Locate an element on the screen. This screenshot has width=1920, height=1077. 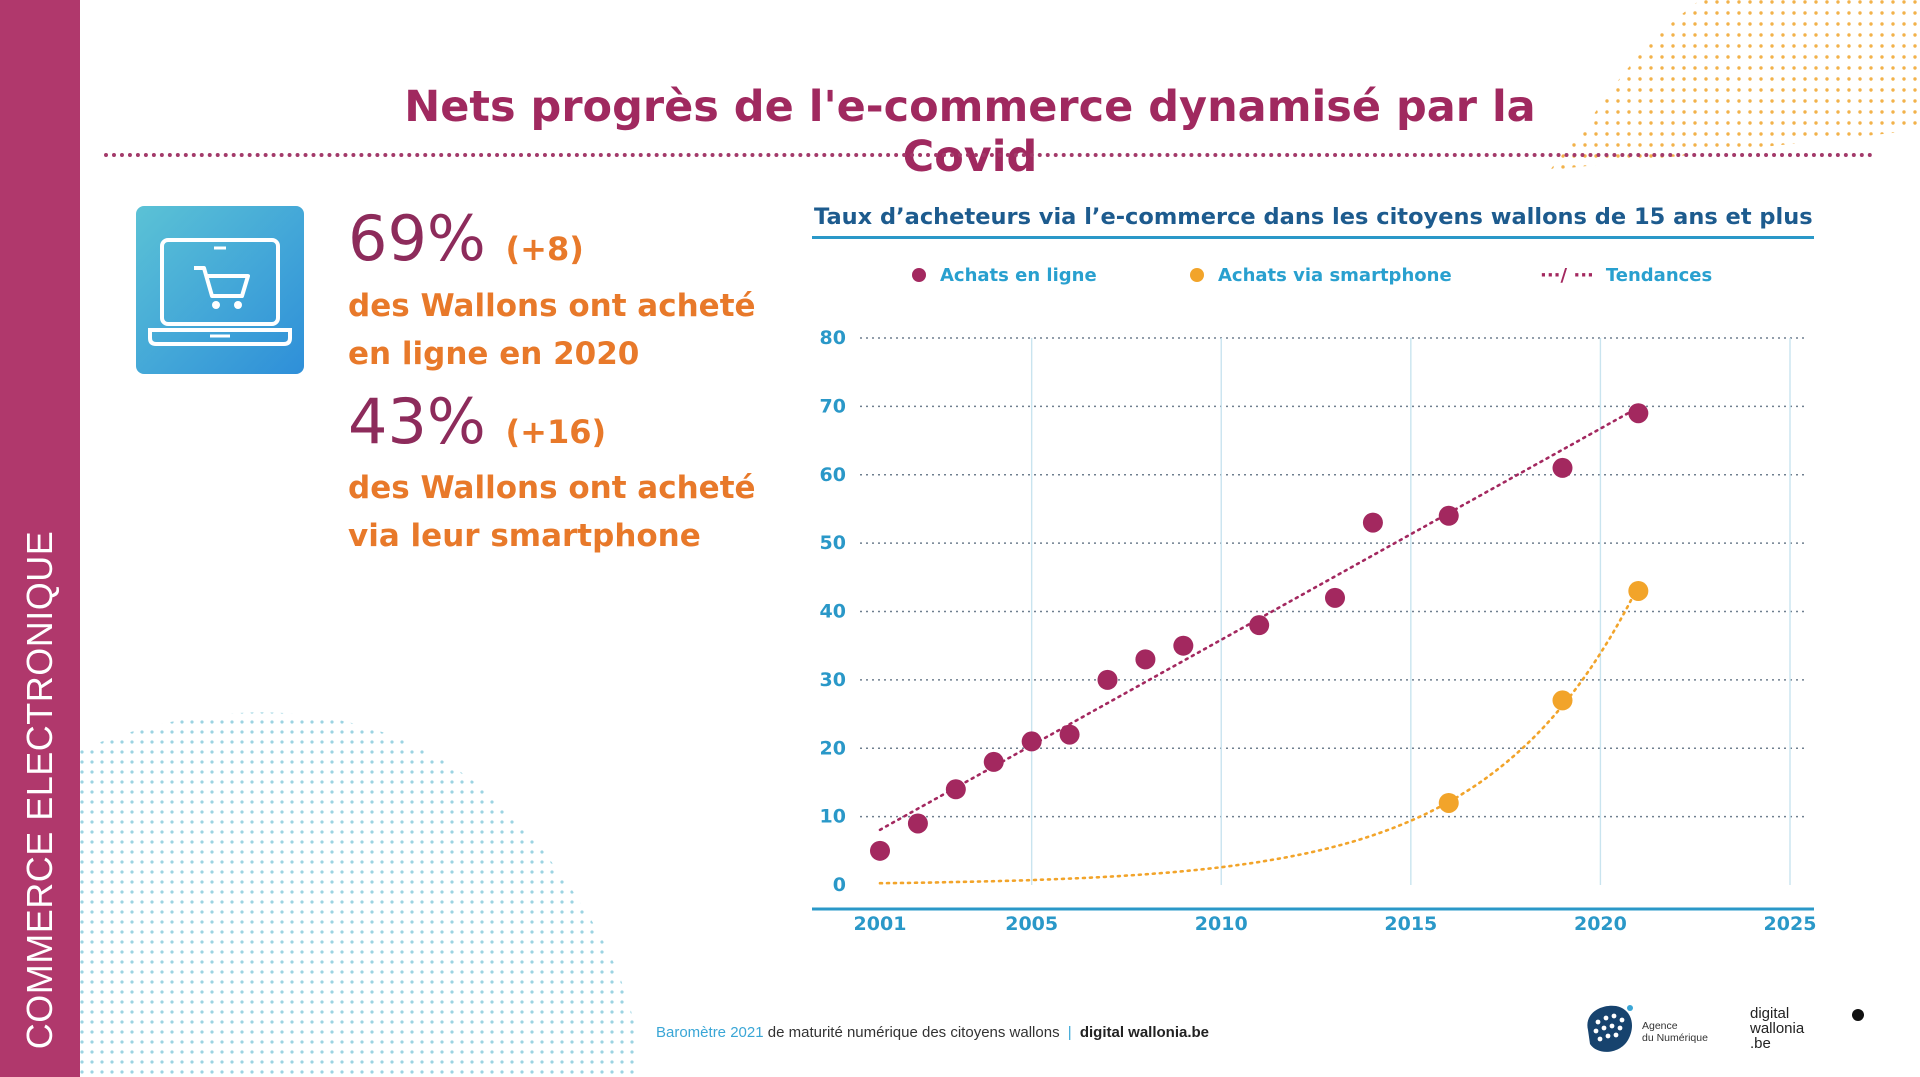
stat-online-value: 69% (+8) is located at coordinates (466, 238).